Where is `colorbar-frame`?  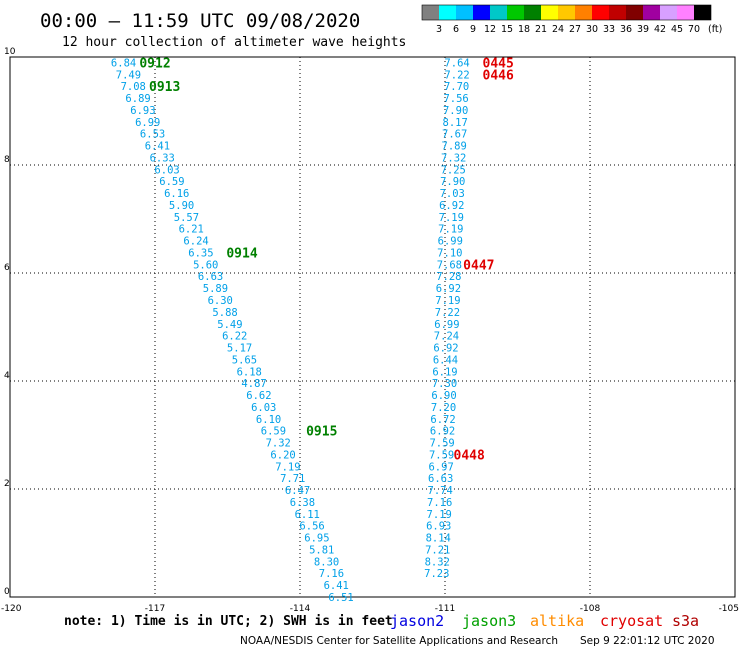
colorbar-frame is located at coordinates (566, 12).